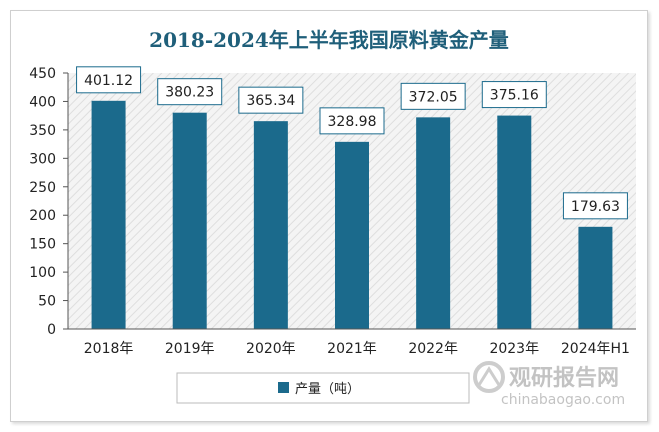 The width and height of the screenshot is (659, 432). I want to click on y-axis: 0 50 100 150 200 250 300 350 400 450, so click(49, 202).